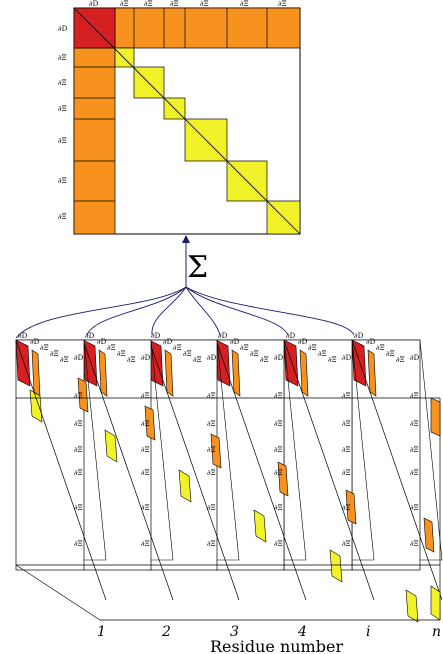 The image size is (443, 654). I want to click on residue-number-label: 1, so click(101, 632).